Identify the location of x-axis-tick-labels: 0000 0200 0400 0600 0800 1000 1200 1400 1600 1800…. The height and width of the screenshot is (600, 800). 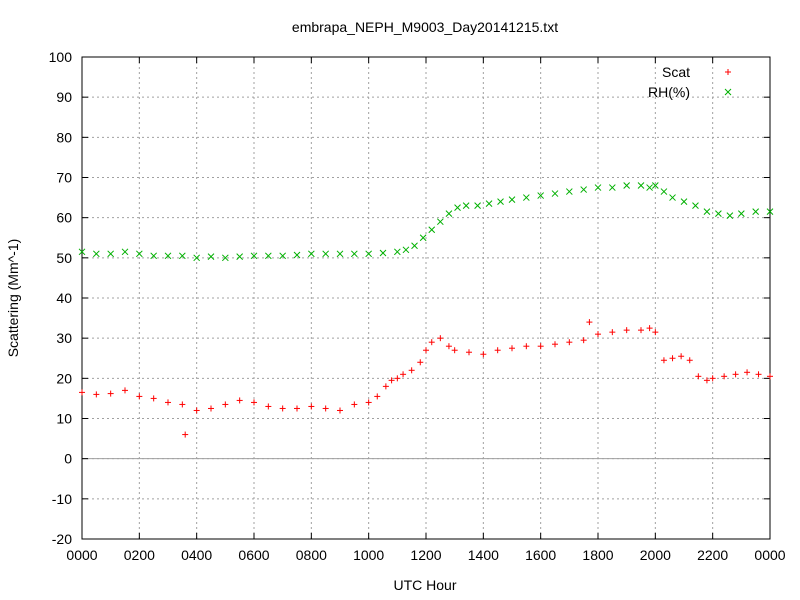
(425, 555).